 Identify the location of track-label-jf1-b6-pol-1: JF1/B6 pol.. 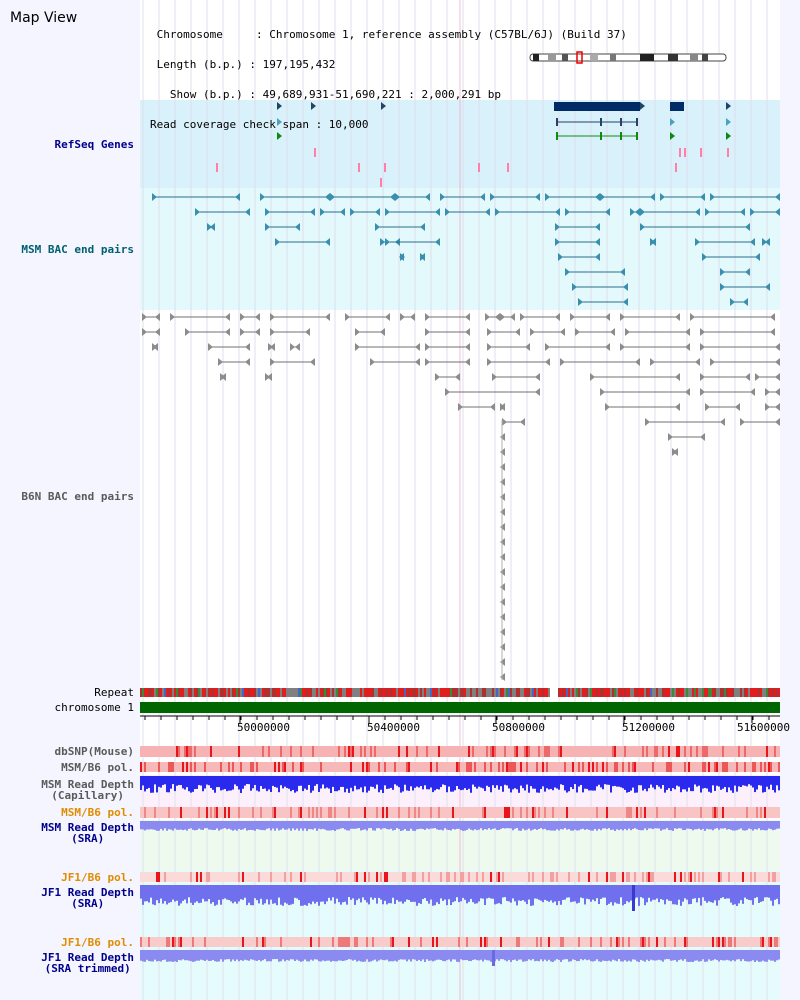
(97, 877).